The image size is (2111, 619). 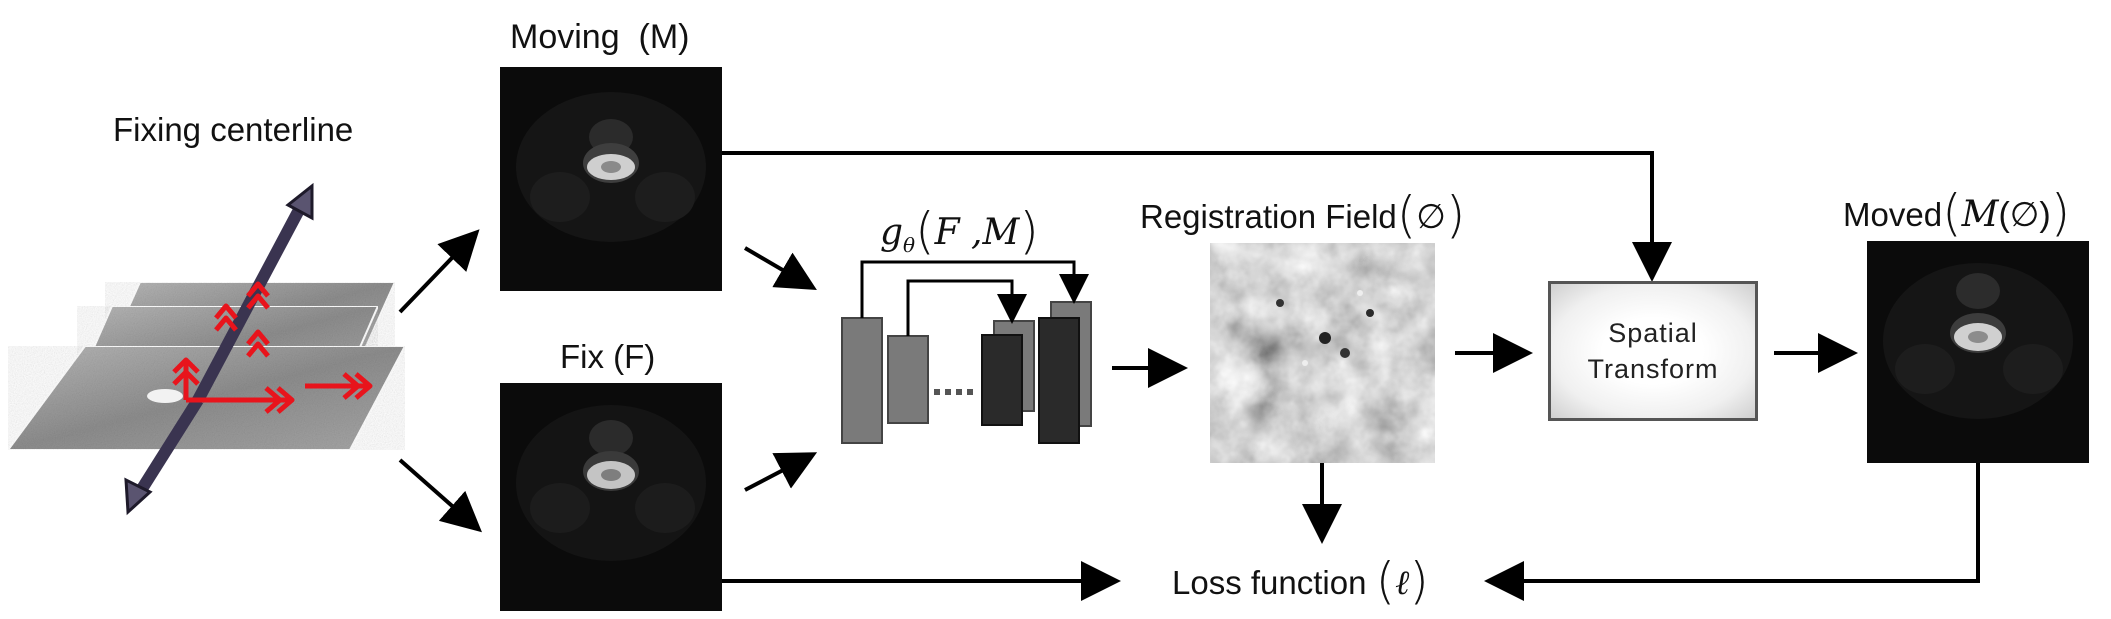 I want to click on loss-function-text: Loss function, so click(x=1269, y=582).